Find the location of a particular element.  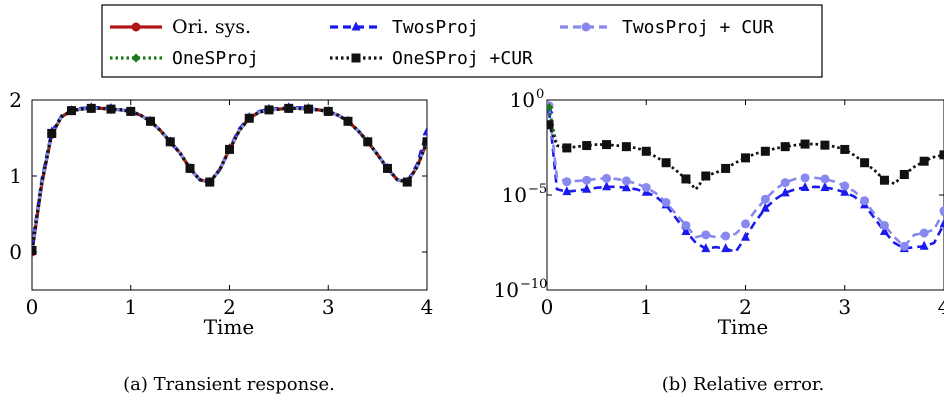

panel-b-xtick-label: 2 is located at coordinates (745, 307).